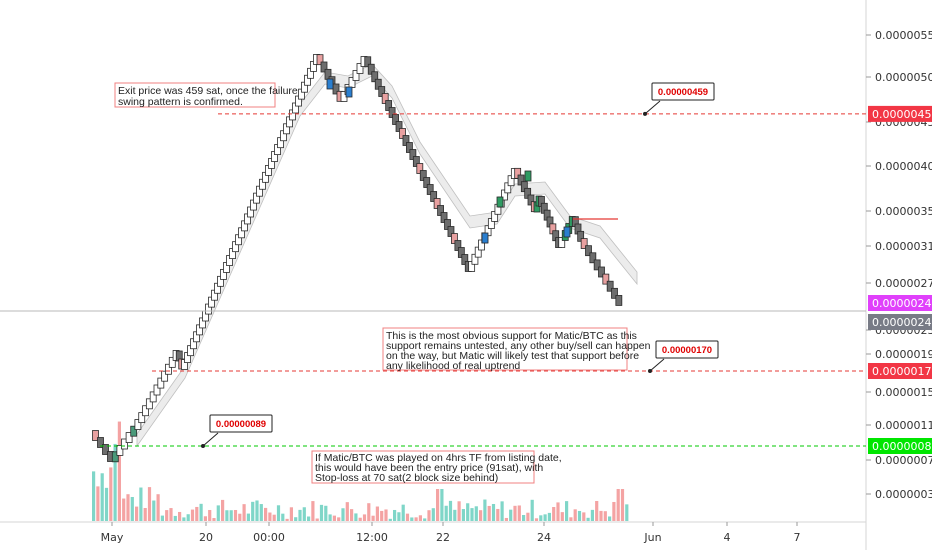 This screenshot has width=932, height=550. I want to click on x-tick-label: 12:00, so click(372, 537).